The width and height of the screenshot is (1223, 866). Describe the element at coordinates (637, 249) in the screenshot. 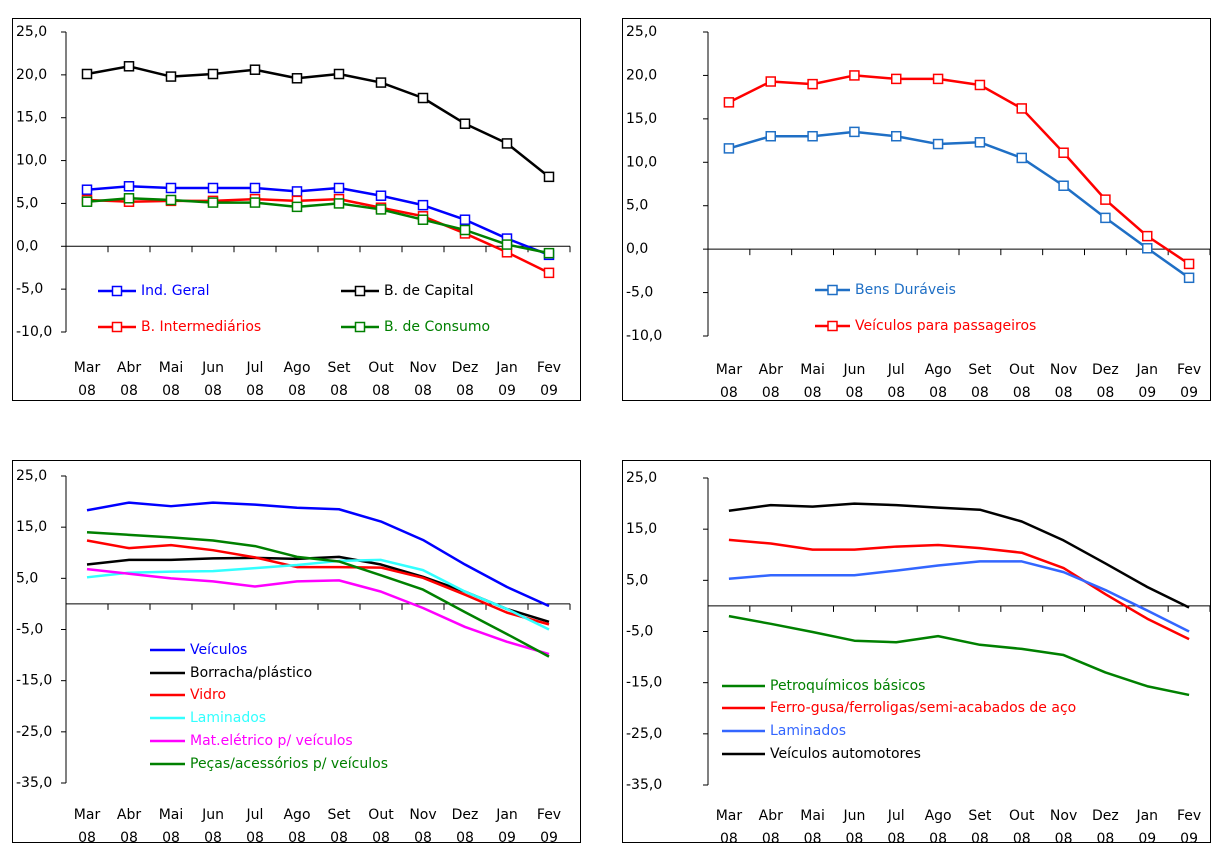

I see `y-tick-label: 0,0` at that location.